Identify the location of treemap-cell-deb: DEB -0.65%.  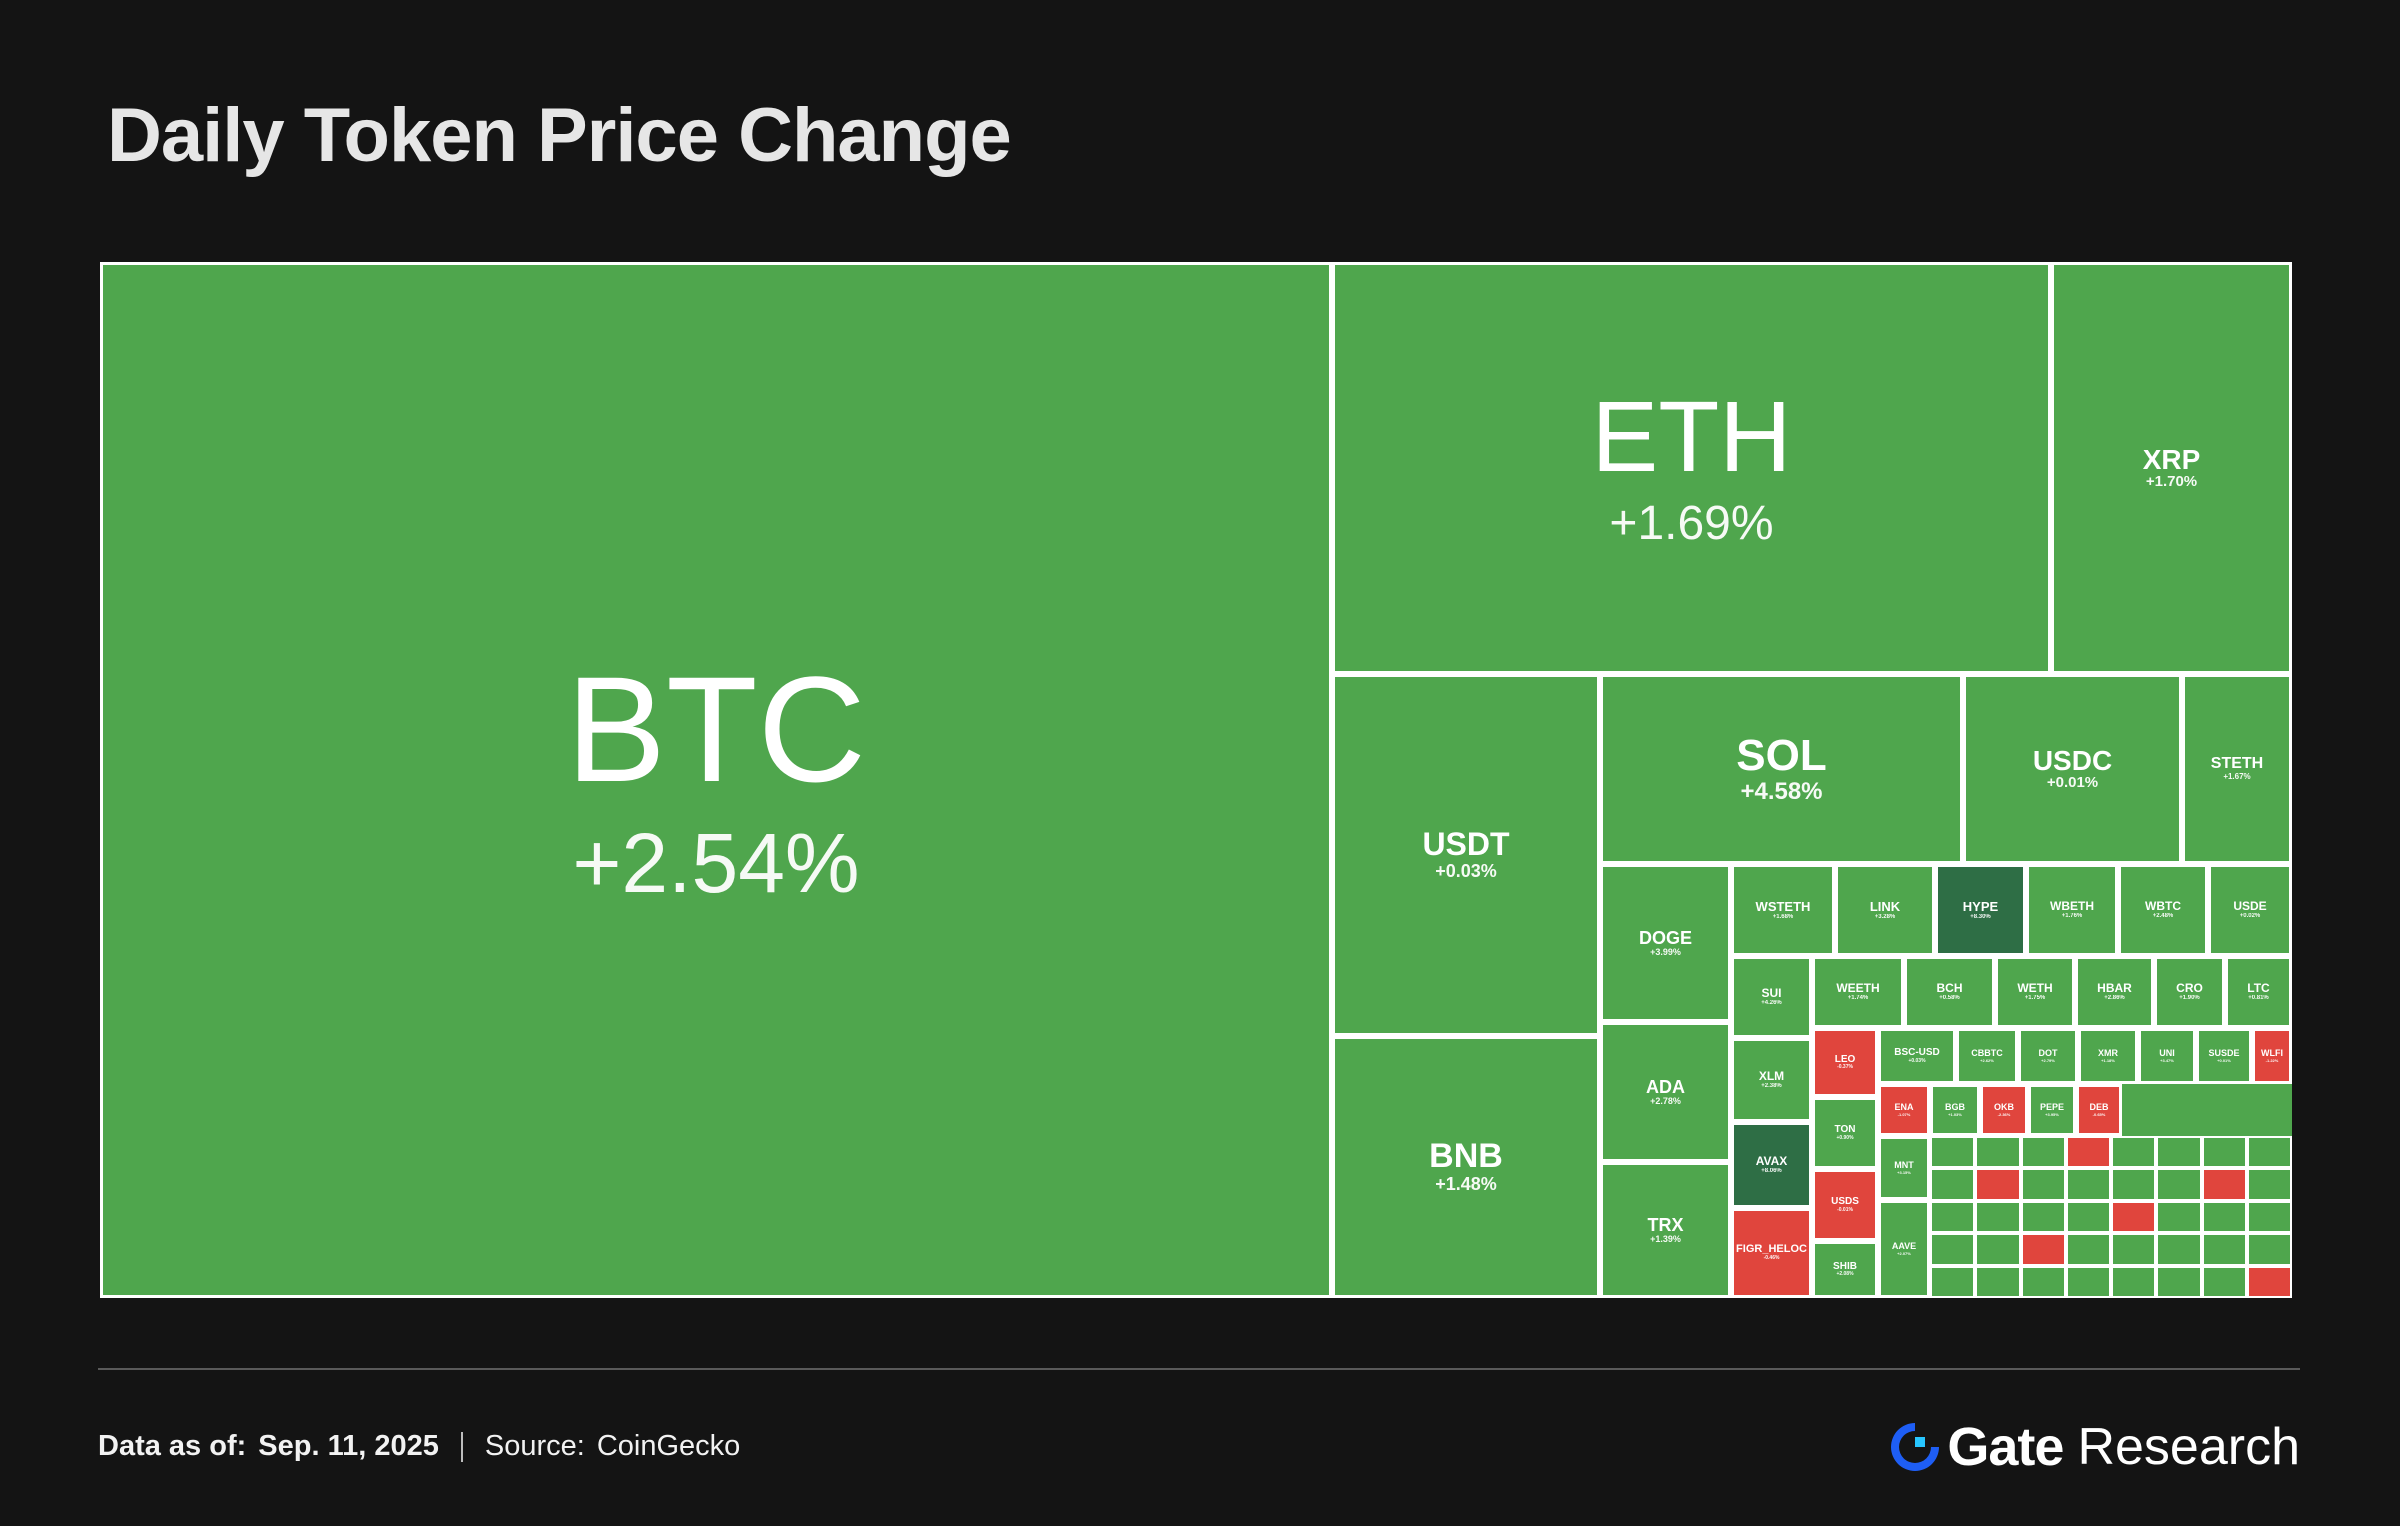
(2099, 1110).